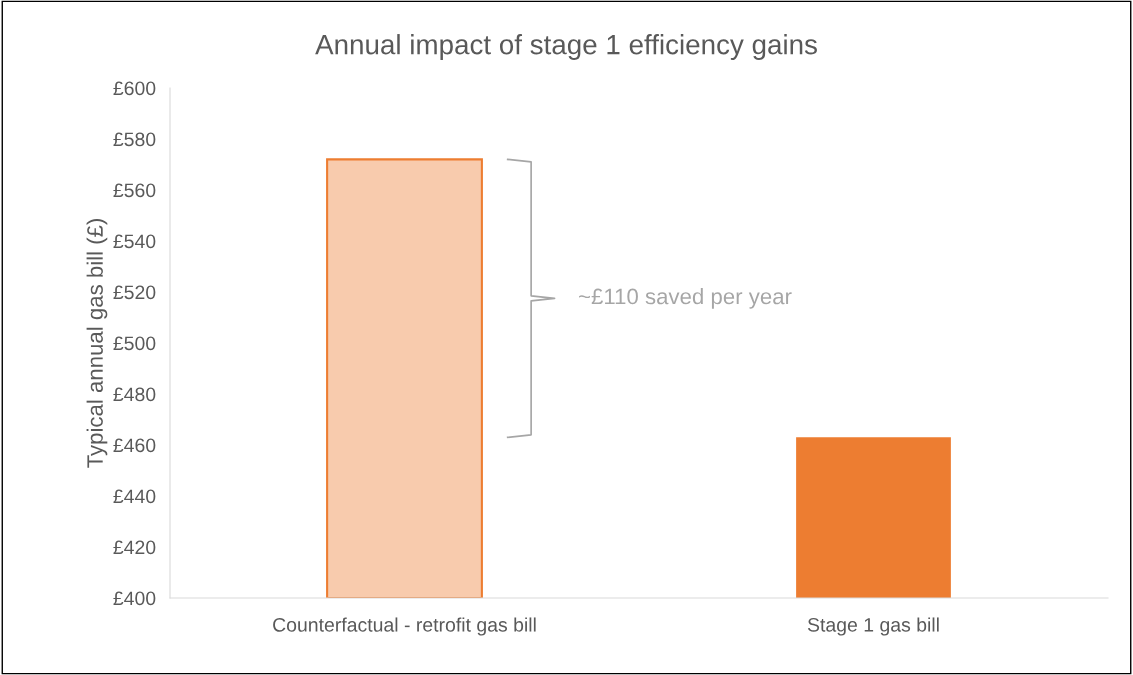 The image size is (1133, 675). Describe the element at coordinates (134, 343) in the screenshot. I see `y-tick-label: £500` at that location.